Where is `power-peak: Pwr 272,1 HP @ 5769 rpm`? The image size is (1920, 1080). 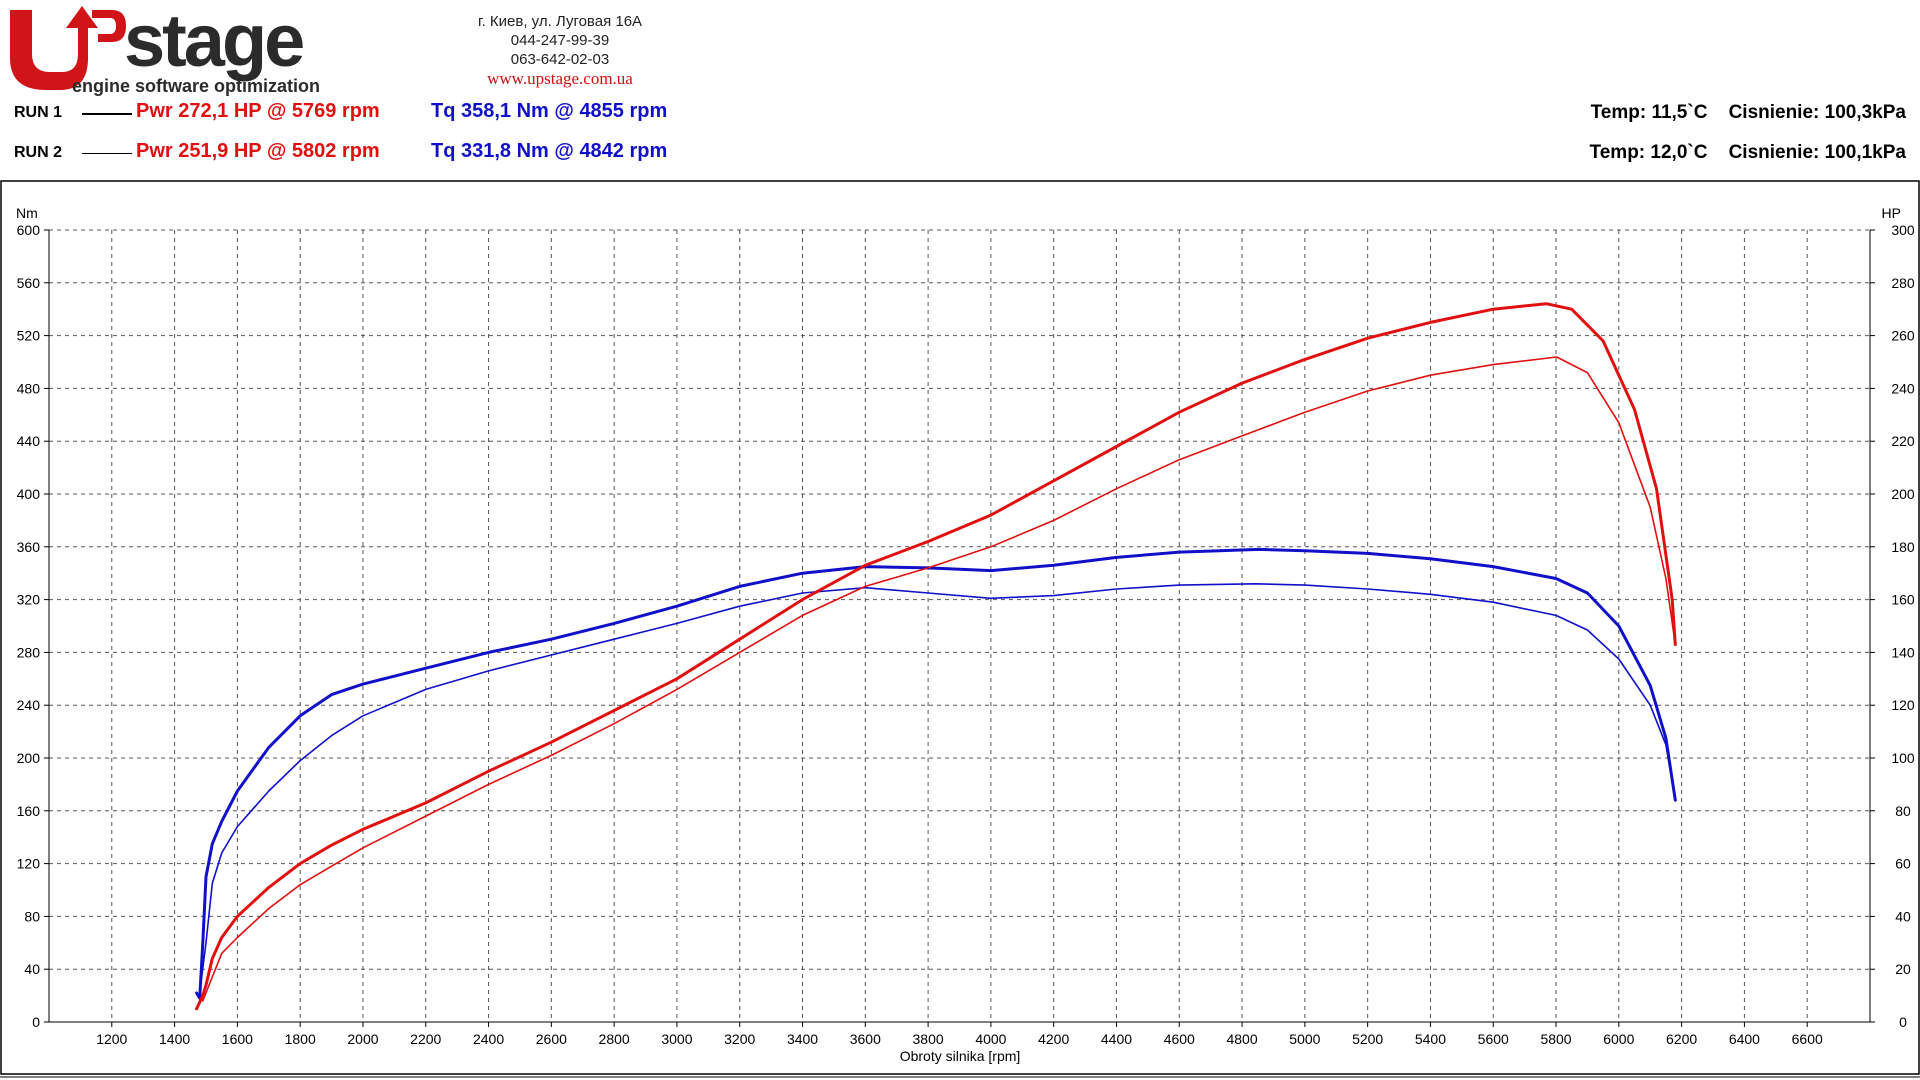
power-peak: Pwr 272,1 HP @ 5769 rpm is located at coordinates (258, 111).